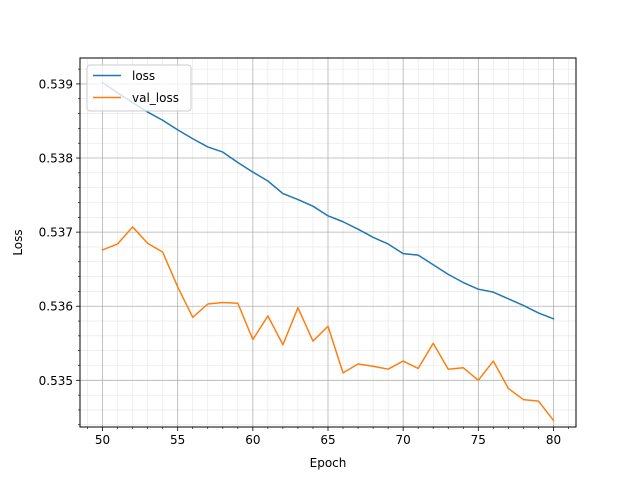 This screenshot has width=640, height=480. Describe the element at coordinates (478, 440) in the screenshot. I see `x-tick-label: 75` at that location.